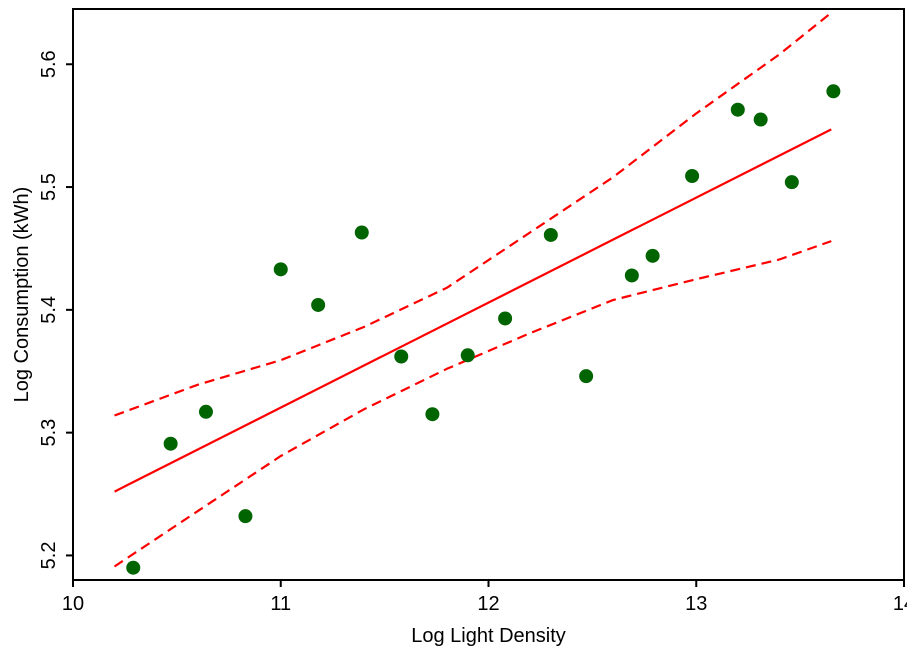 This screenshot has width=907, height=652. Describe the element at coordinates (488, 636) in the screenshot. I see `x-axis-title: Log Light Density` at that location.